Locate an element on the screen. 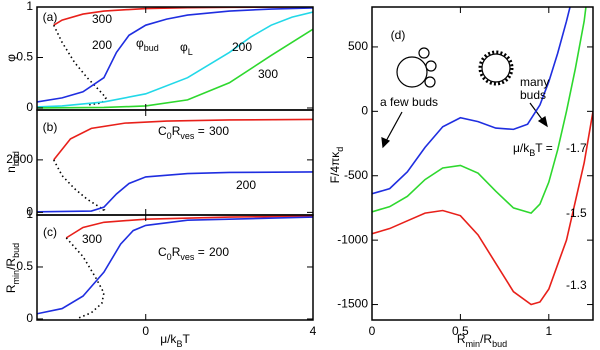  panel-label: (c) is located at coordinates (50, 232).